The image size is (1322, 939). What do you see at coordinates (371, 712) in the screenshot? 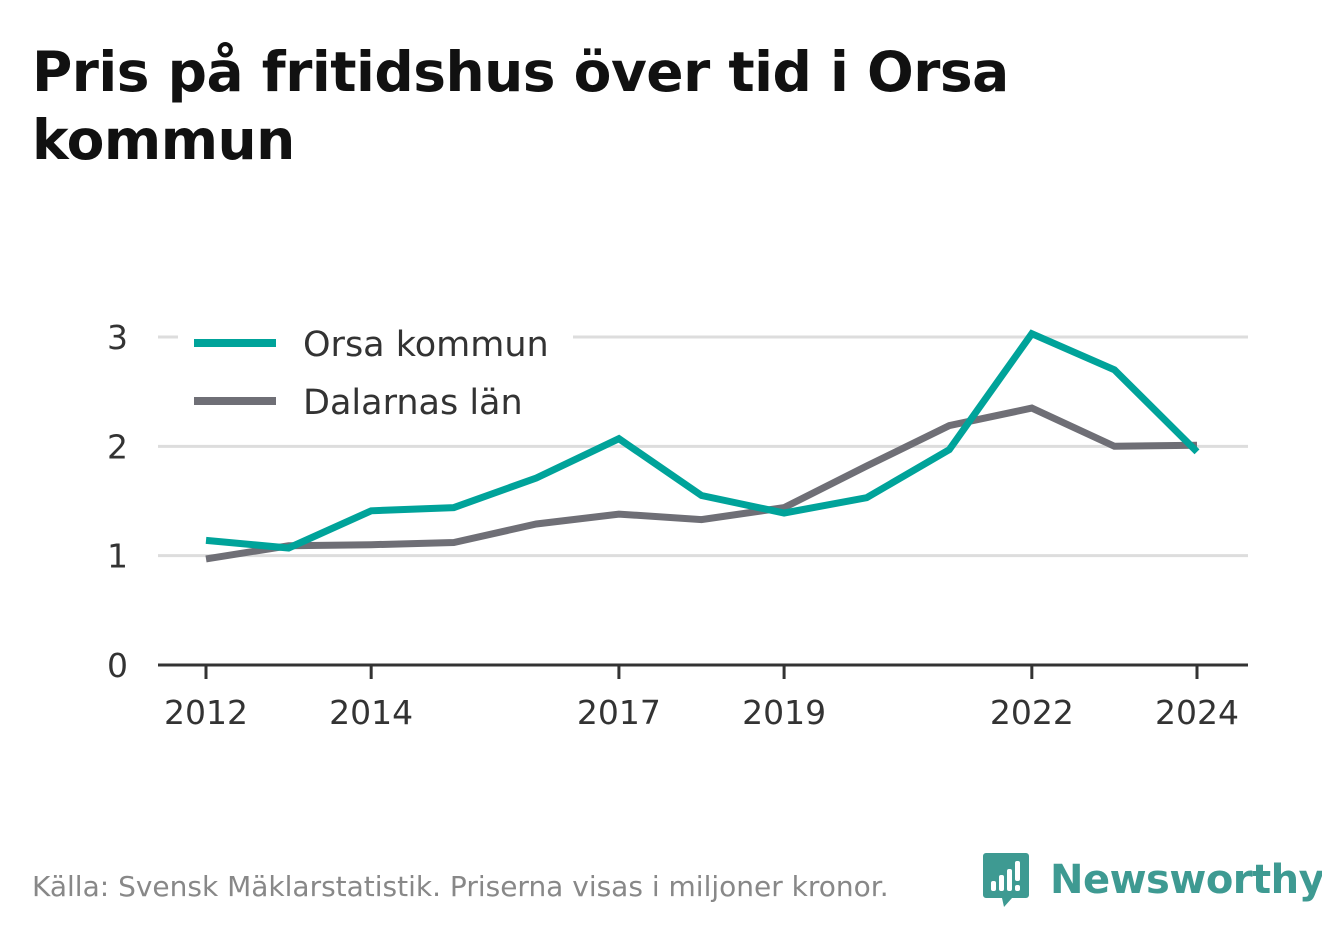
I see `x-tick-label: 2014` at bounding box center [371, 712].